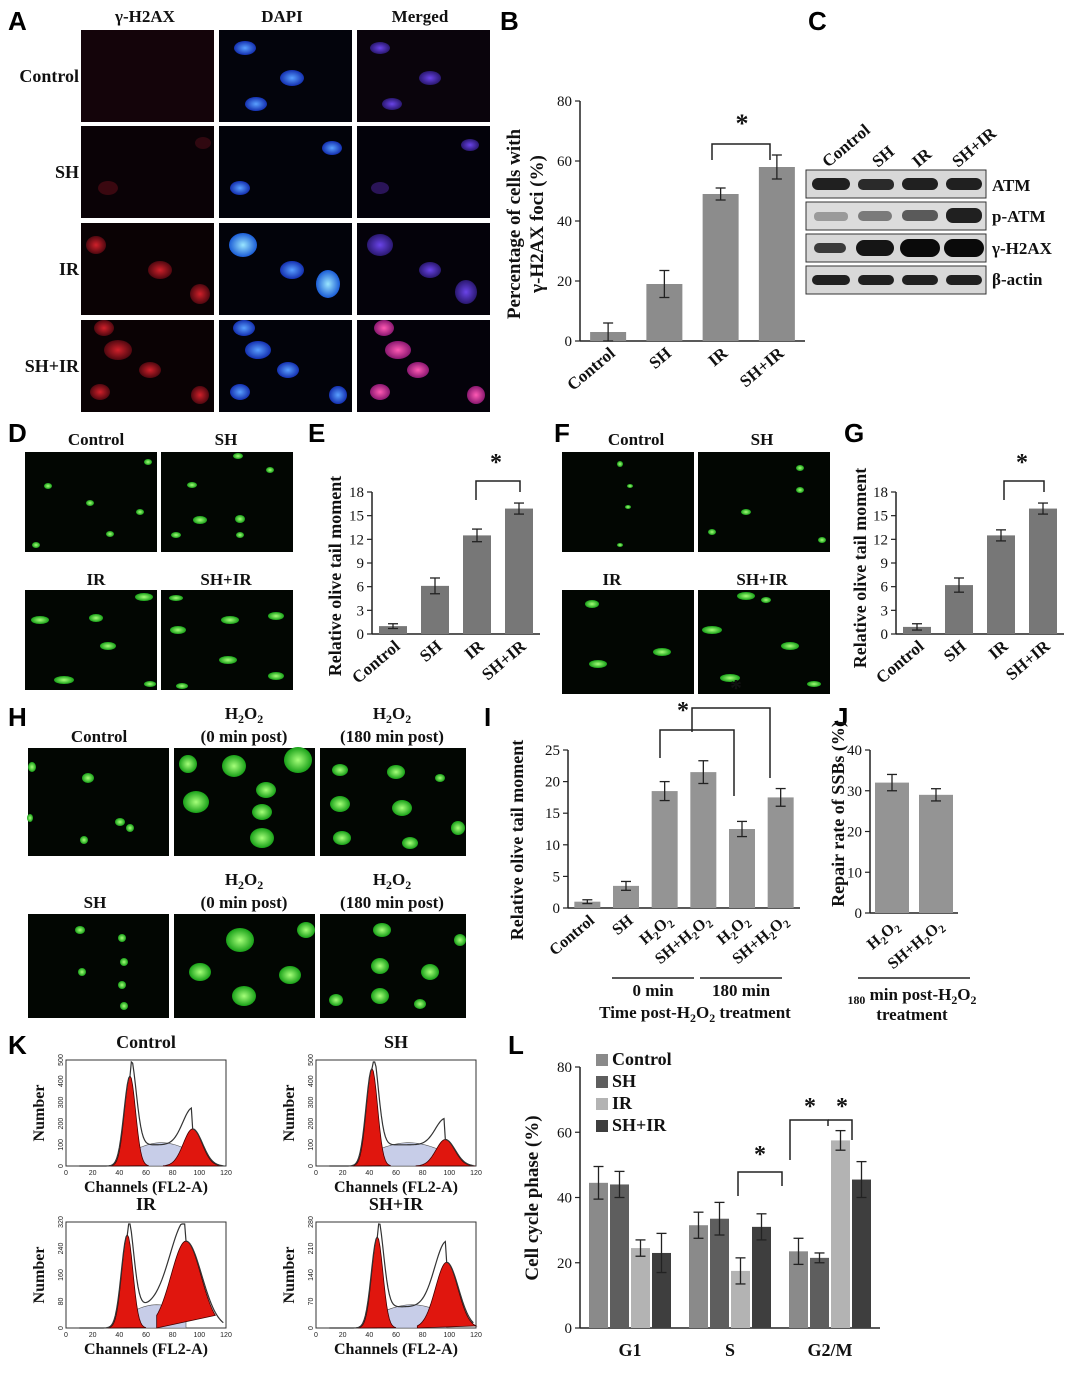 The height and width of the screenshot is (1382, 1075). I want to click on comet-h-label-180min-post: (180 min post), so click(392, 736).